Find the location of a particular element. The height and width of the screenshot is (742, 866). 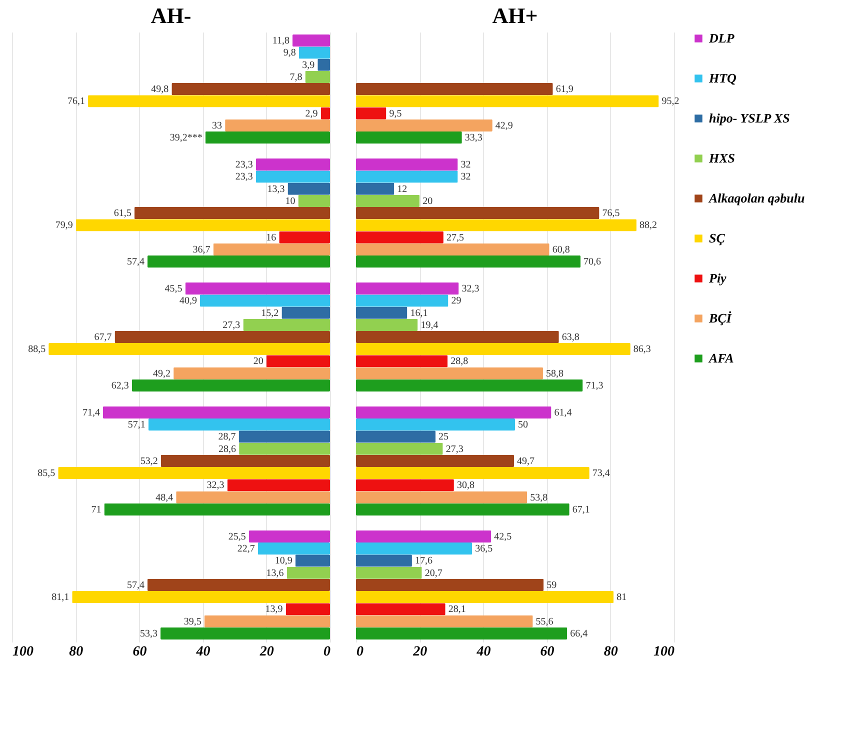

legend-label: DLP is located at coordinates (722, 38).